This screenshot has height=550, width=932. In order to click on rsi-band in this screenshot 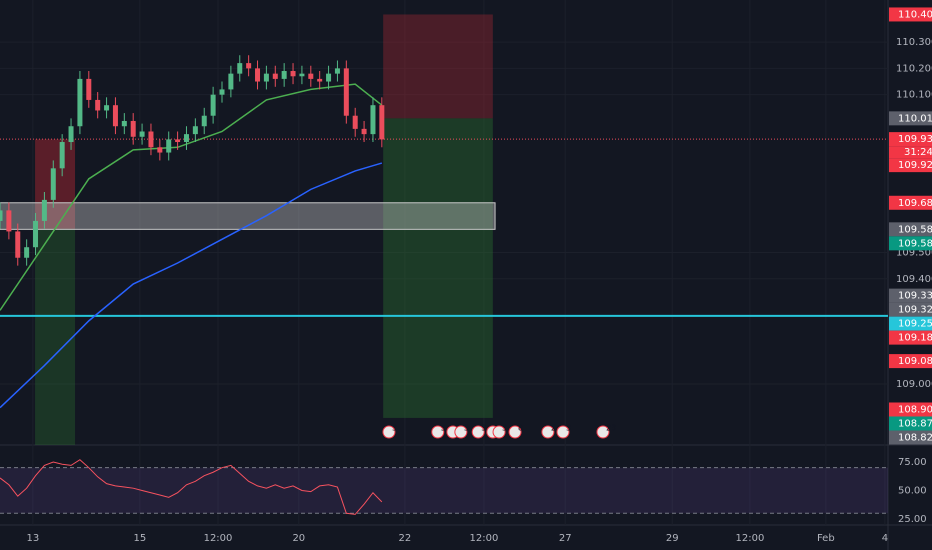, I will do `click(444, 490)`.